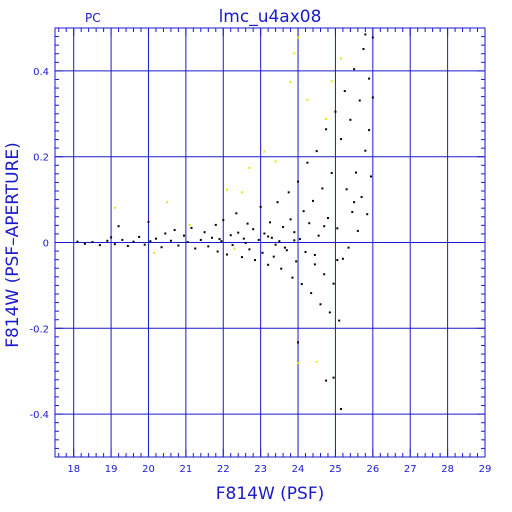 The image size is (512, 512). I want to click on x-tick-label: 20, so click(148, 469).